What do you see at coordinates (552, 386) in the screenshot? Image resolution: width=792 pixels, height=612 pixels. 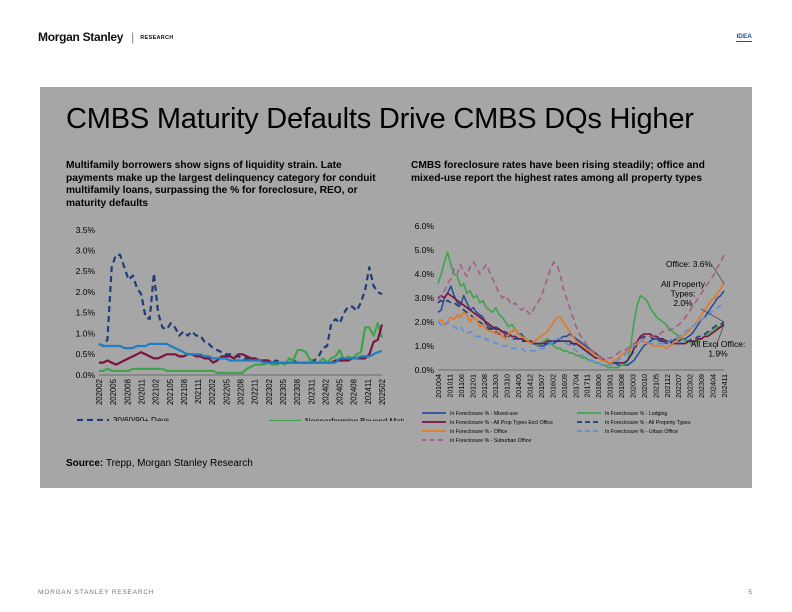 I see `x-tick-label: 201602` at bounding box center [552, 386].